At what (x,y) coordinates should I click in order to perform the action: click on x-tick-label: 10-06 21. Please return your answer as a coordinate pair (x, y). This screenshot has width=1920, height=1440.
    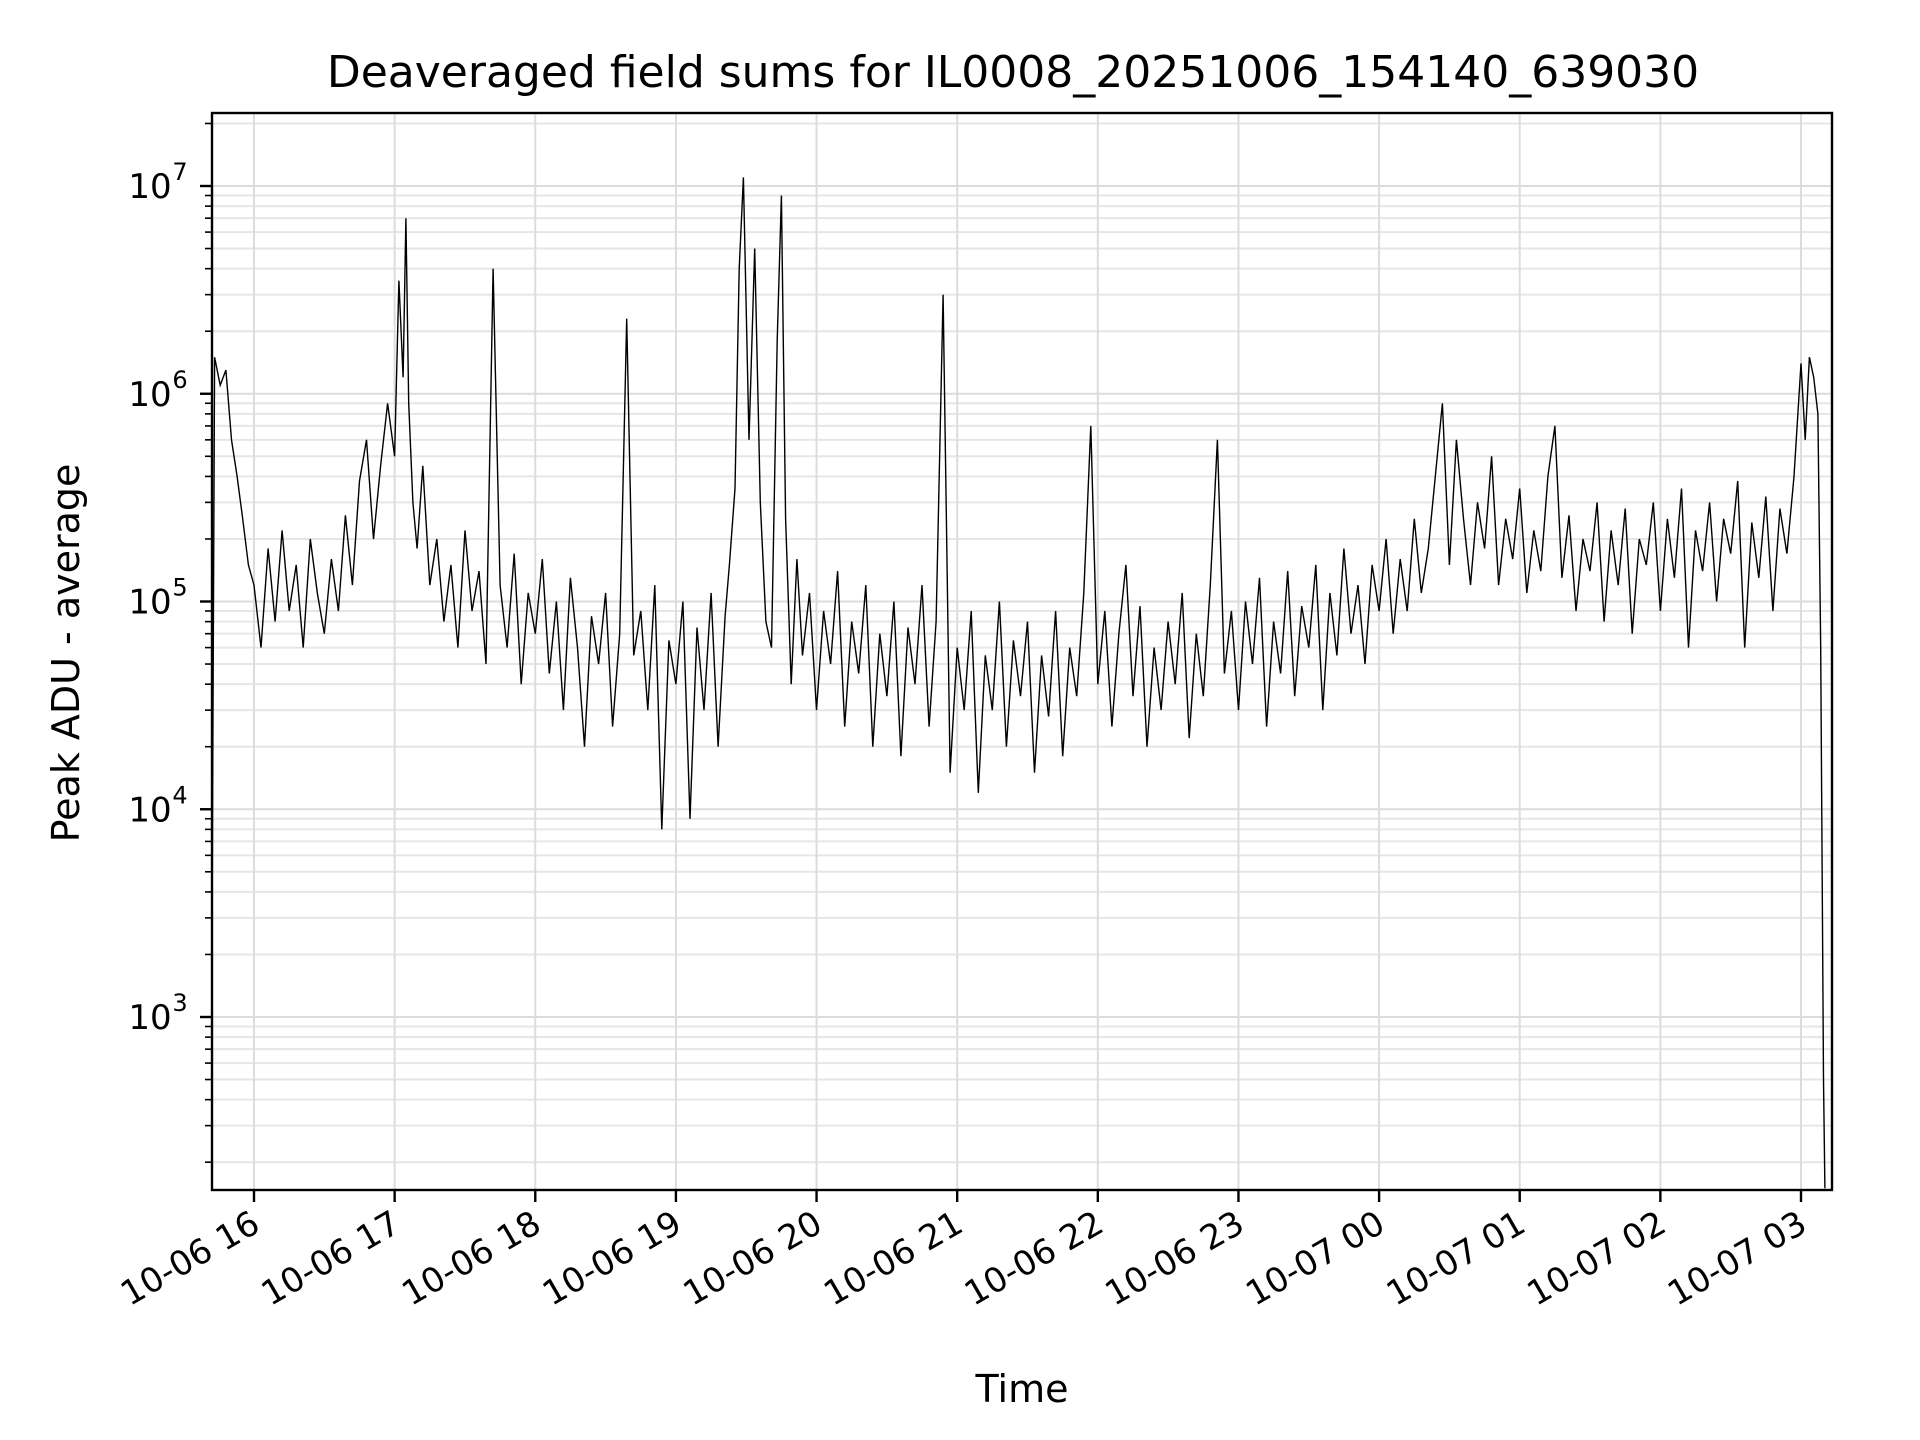
    Looking at the image, I should click on (893, 1258).